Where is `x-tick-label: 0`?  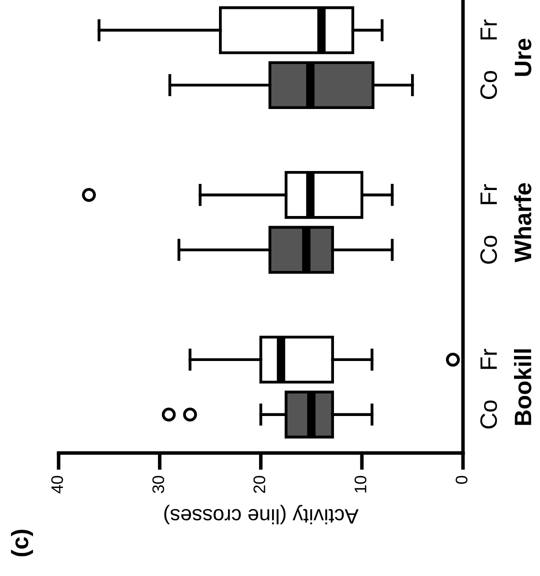 x-tick-label: 0 is located at coordinates (462, 480).